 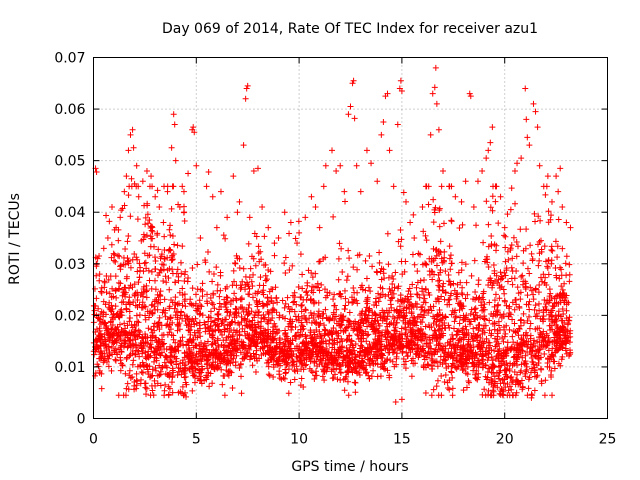 I want to click on x-tick-label: 5, so click(x=196, y=440).